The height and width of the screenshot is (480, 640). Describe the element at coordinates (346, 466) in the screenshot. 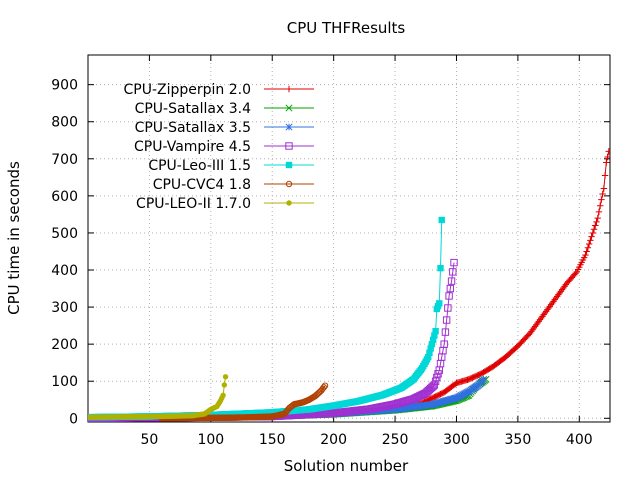

I see `x-axis-label: Solution number` at that location.